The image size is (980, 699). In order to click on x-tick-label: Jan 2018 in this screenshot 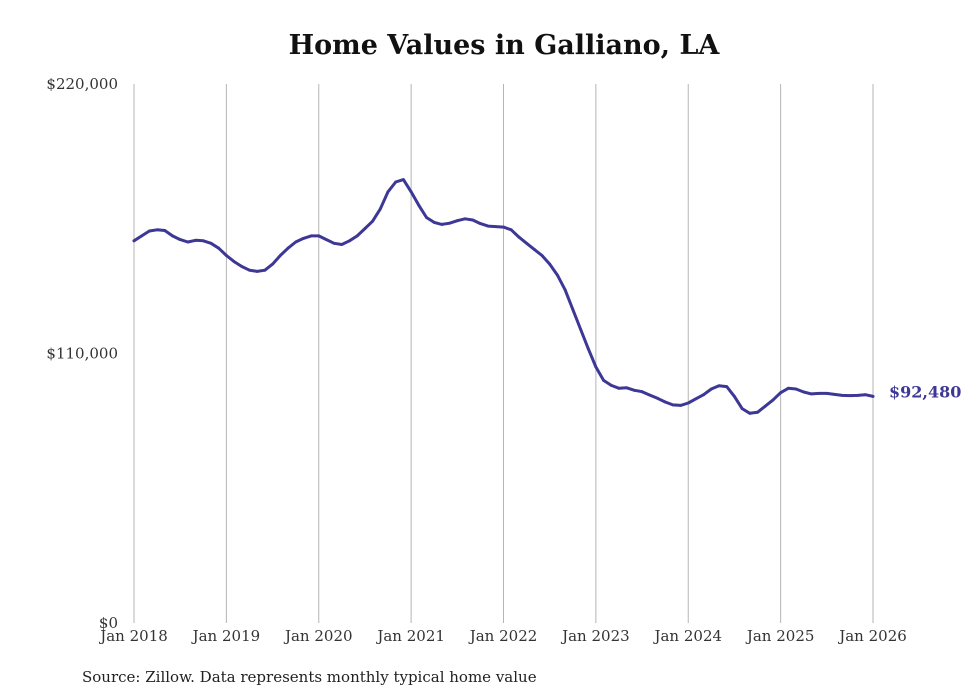, I will do `click(133, 636)`.